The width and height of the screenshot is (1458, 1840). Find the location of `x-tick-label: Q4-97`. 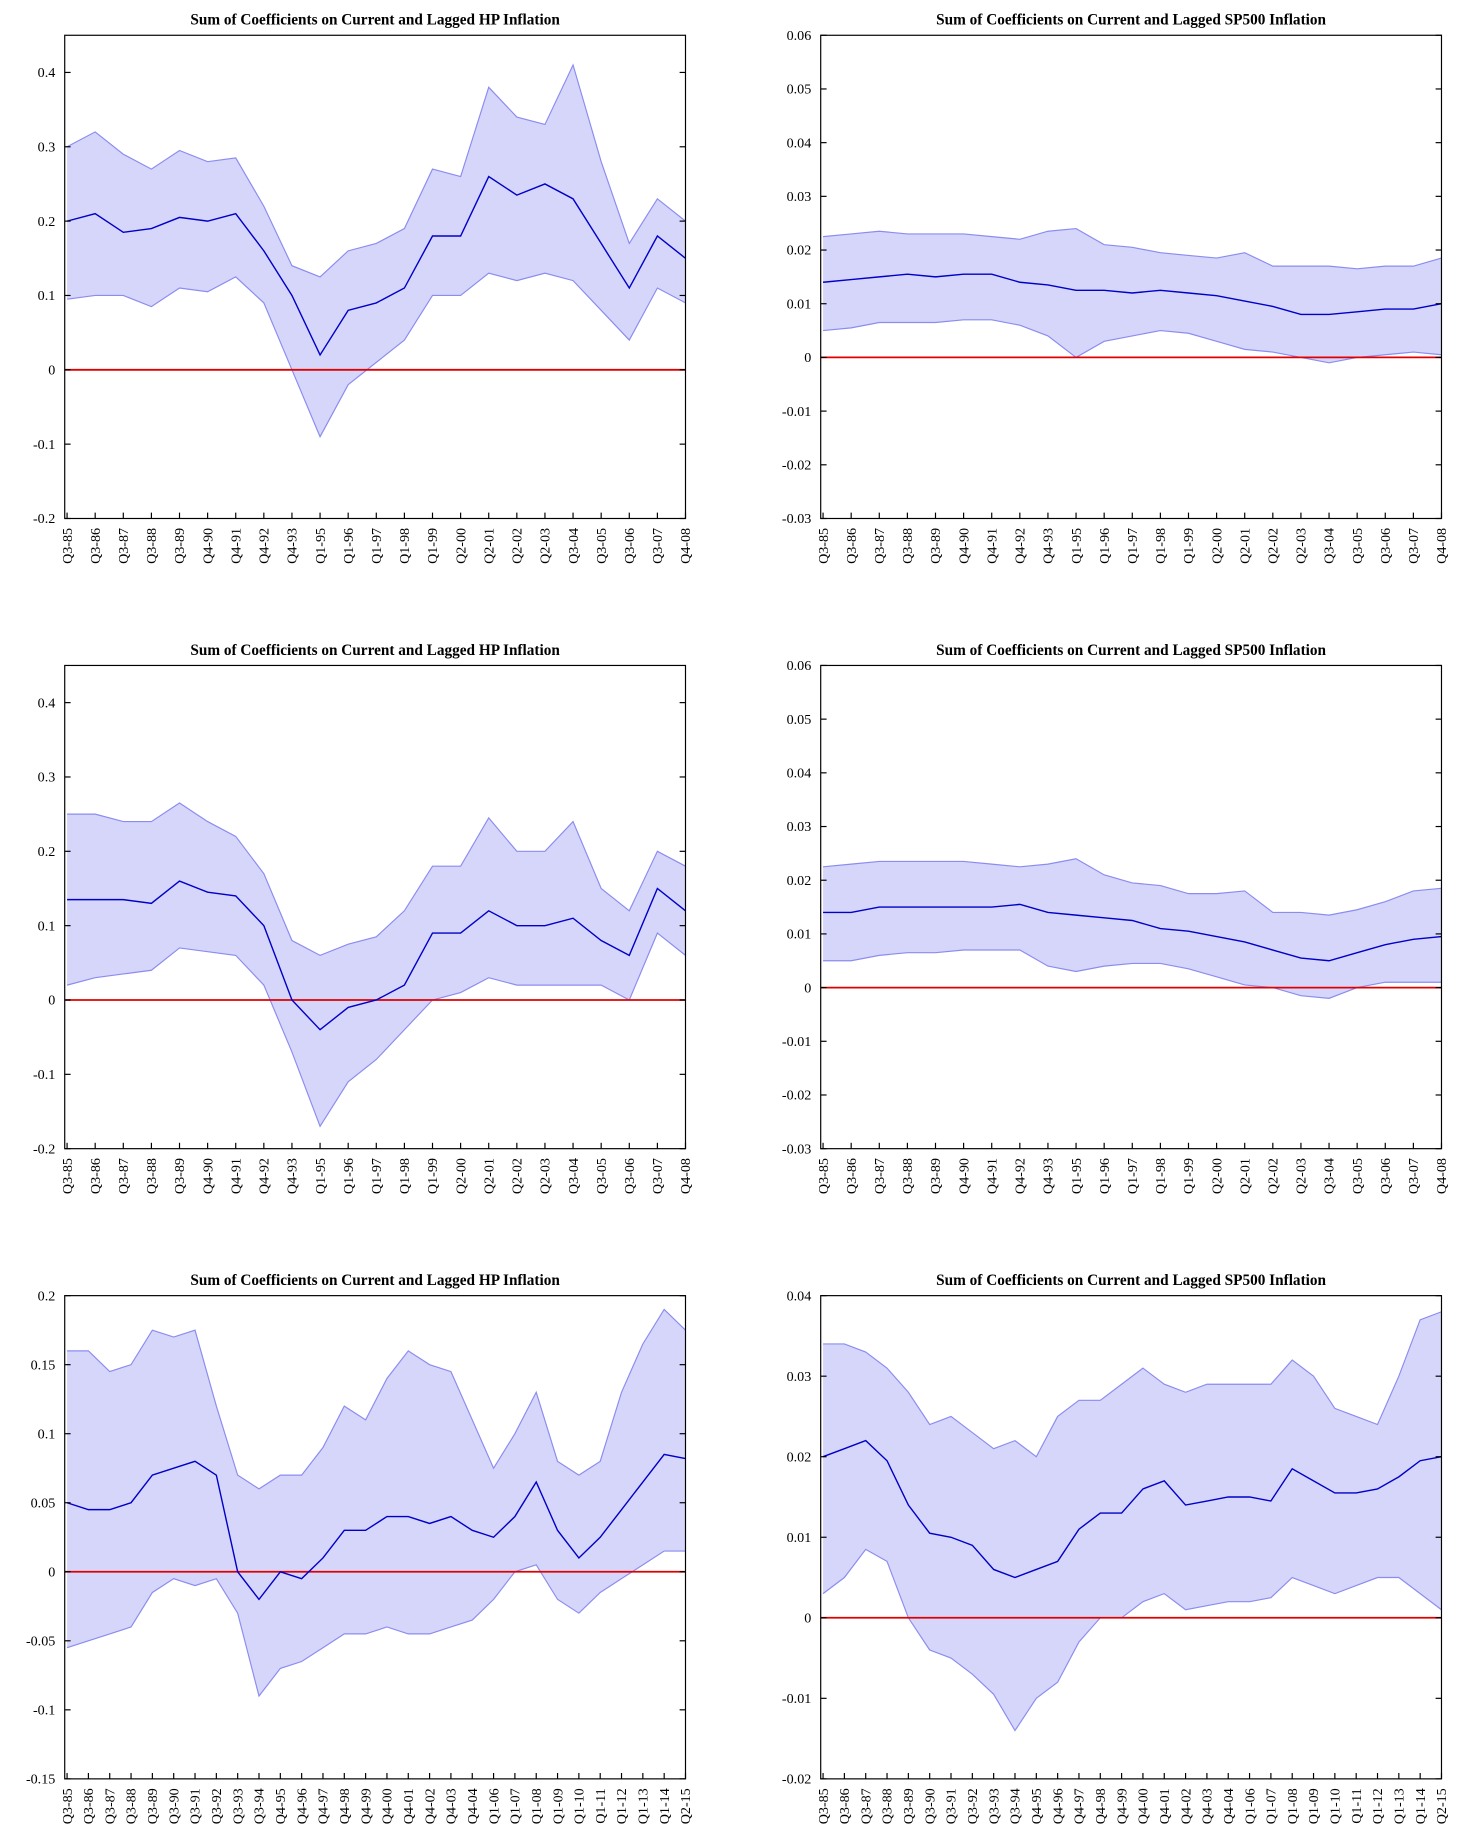

x-tick-label: Q4-97 is located at coordinates (1080, 1806).